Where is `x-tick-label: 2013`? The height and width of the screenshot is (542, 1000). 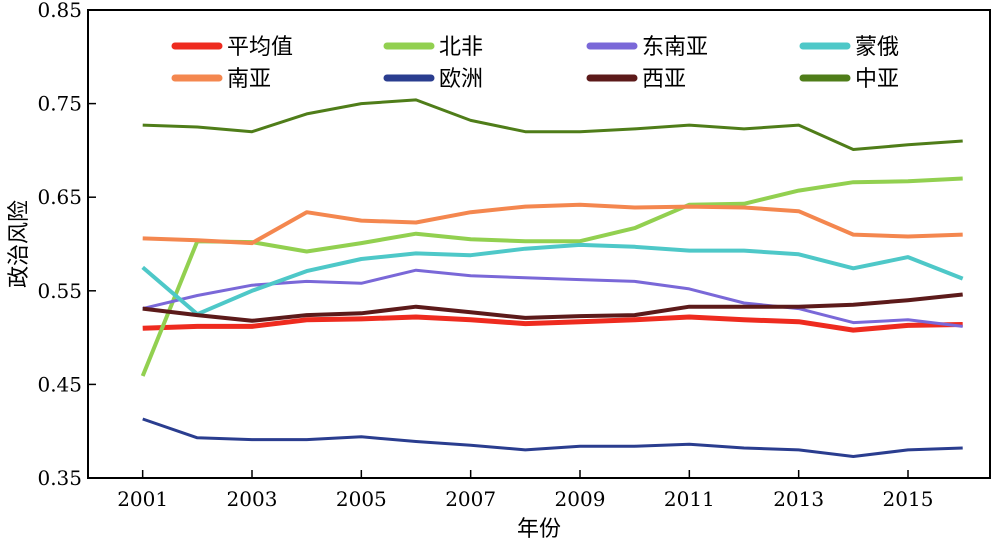 x-tick-label: 2013 is located at coordinates (798, 499).